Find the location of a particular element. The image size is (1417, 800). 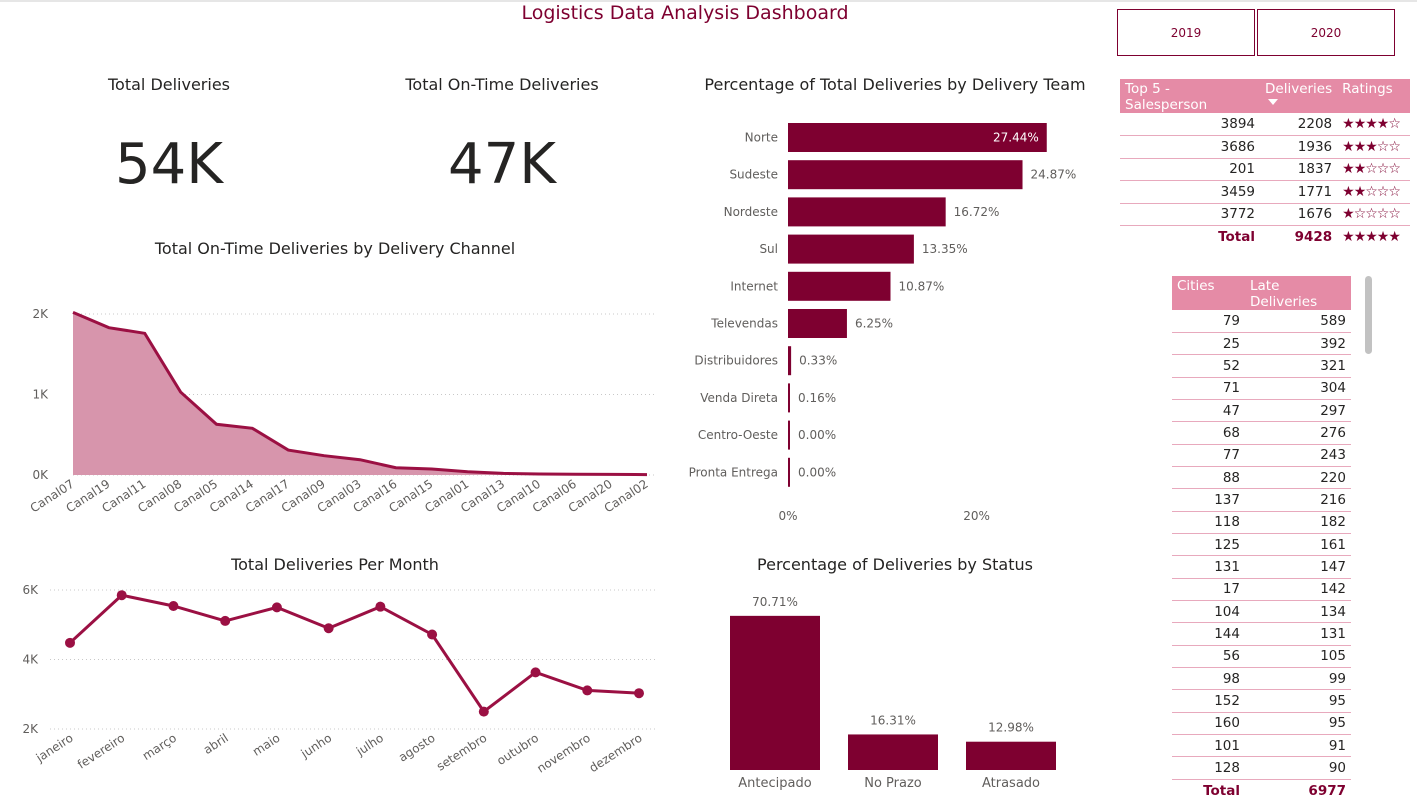

table-row: 88 220 is located at coordinates (1261, 478).